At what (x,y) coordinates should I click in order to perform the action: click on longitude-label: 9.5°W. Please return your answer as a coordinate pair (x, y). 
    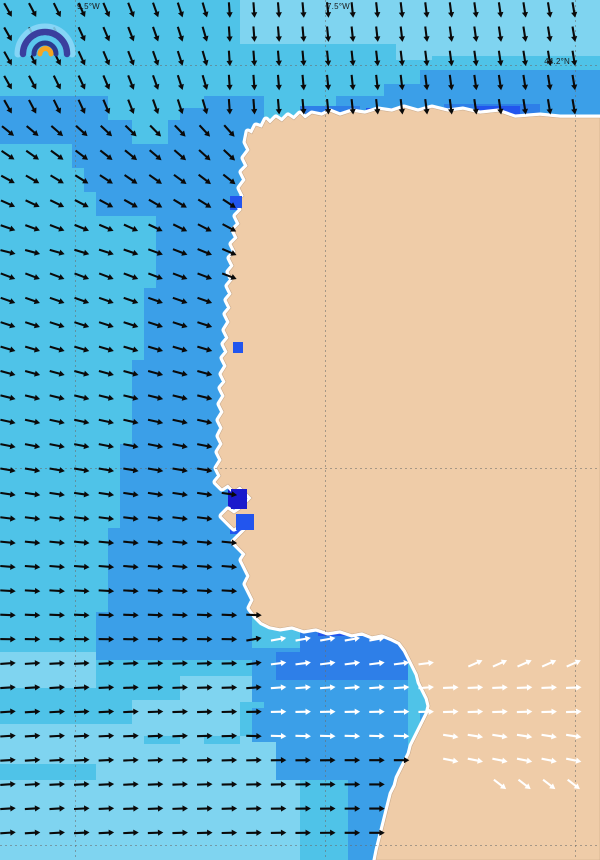
    Looking at the image, I should click on (88, 6).